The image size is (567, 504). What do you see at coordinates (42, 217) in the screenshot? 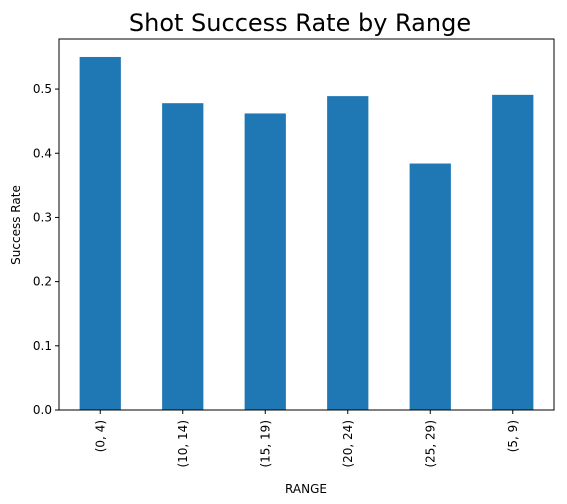
I see `y-tick-label-3: 0.3` at bounding box center [42, 217].